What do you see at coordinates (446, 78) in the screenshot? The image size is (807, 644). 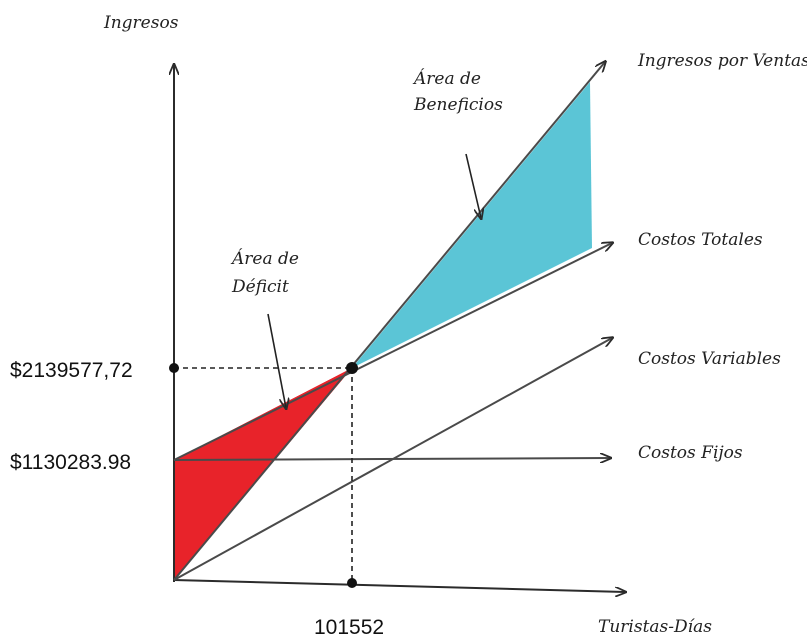 I see `profit-area-label-line1: Área de` at bounding box center [446, 78].